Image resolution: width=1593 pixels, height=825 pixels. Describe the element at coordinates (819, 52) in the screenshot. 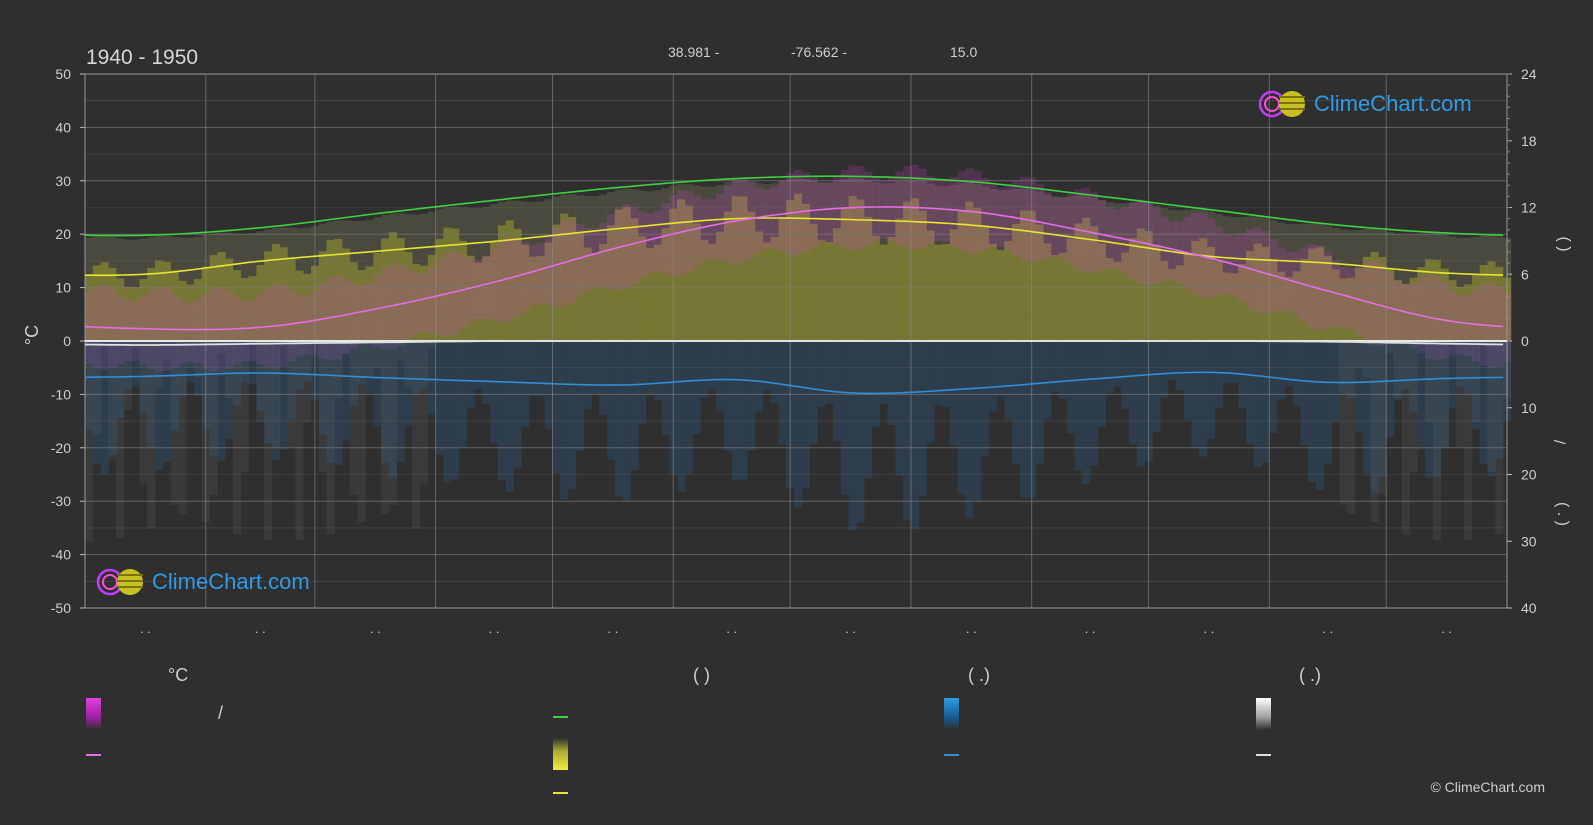

I see `longitude-label: -76.562 -` at that location.